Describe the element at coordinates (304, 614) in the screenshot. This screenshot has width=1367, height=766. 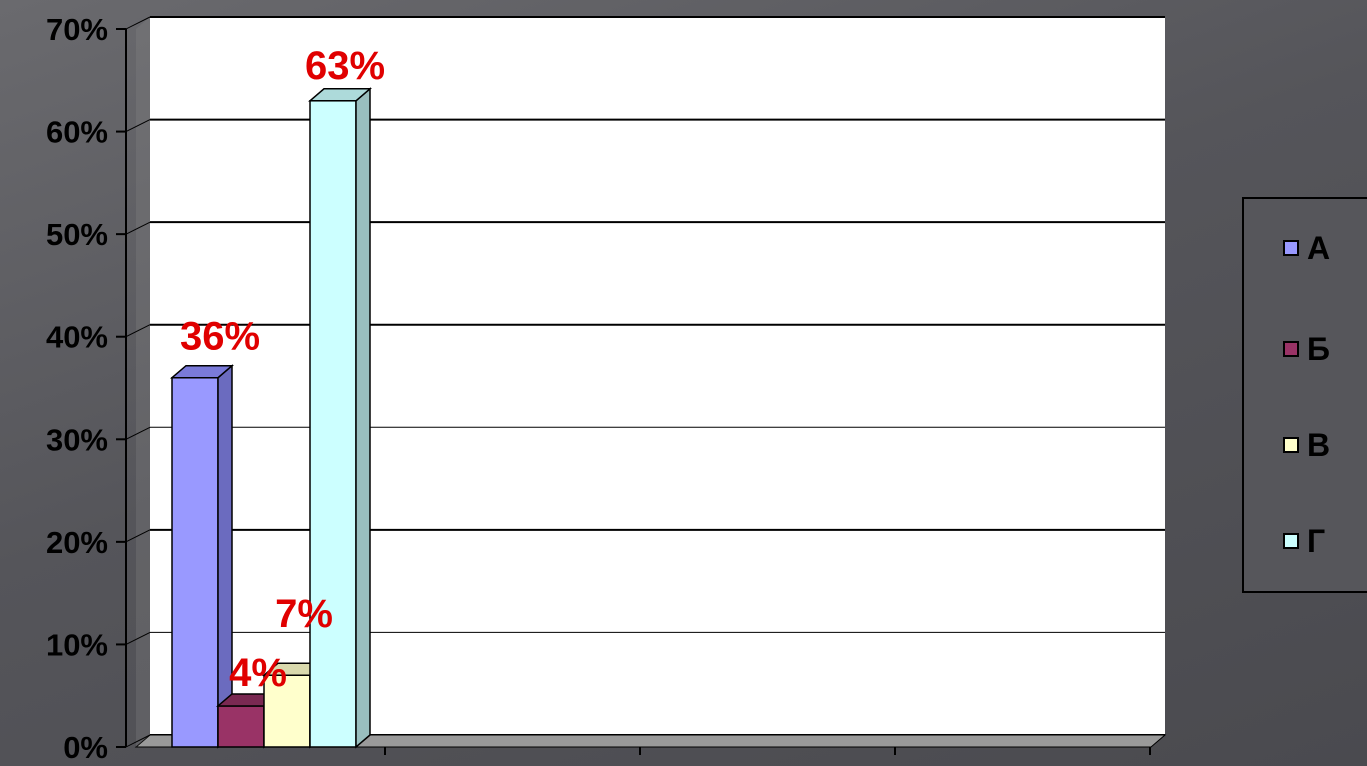
I see `data-label-2: 7%` at that location.